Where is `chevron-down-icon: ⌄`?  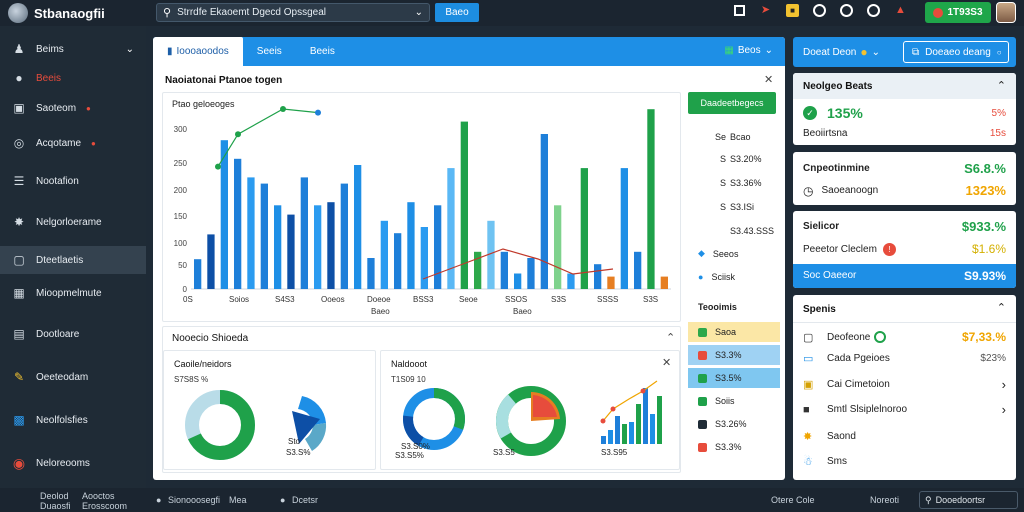 chevron-down-icon: ⌄ is located at coordinates (418, 12).